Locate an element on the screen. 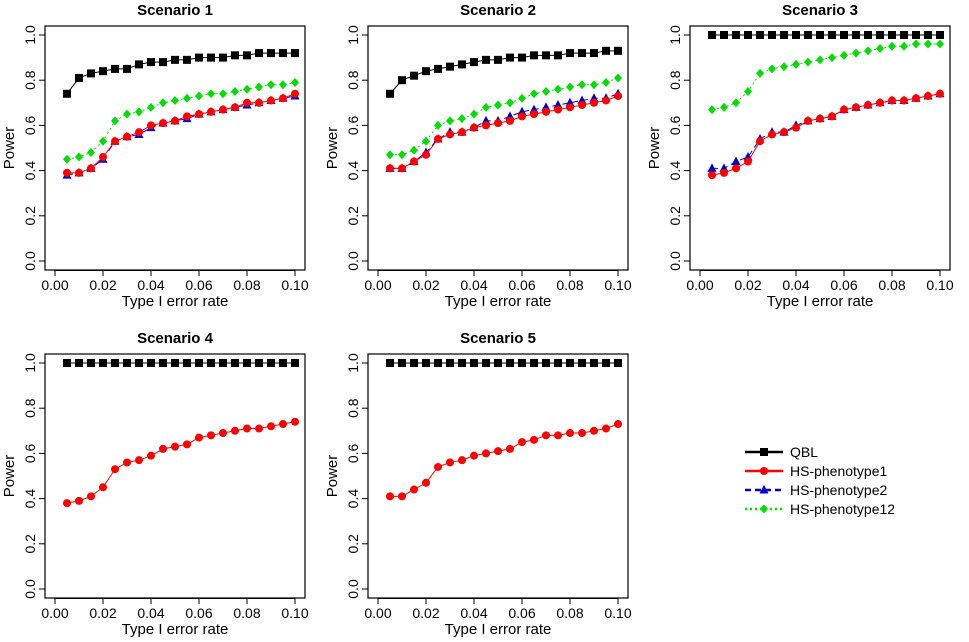  y-tick-label: 0.8 is located at coordinates (675, 80).